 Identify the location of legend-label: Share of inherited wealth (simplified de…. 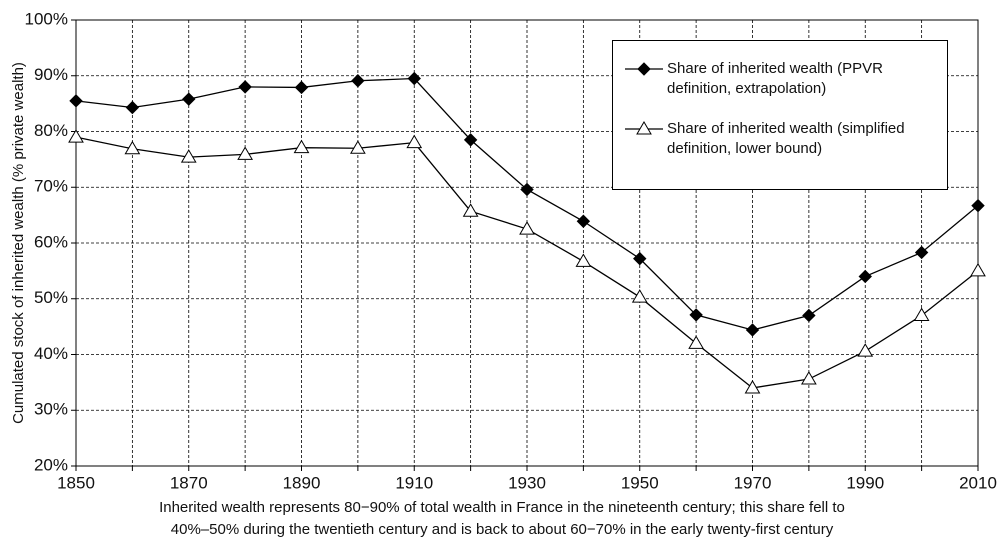
(786, 138).